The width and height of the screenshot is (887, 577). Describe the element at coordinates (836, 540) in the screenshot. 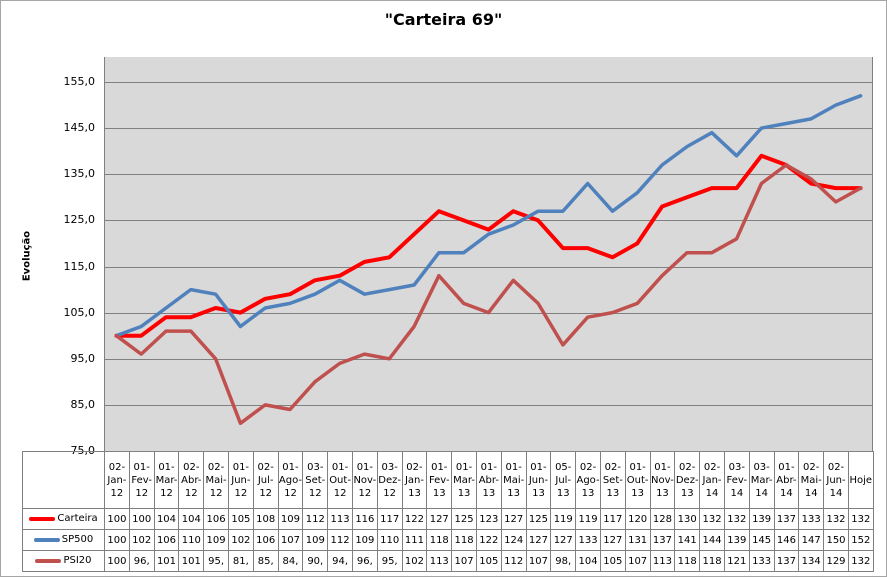

I see `value-cell: 150` at that location.